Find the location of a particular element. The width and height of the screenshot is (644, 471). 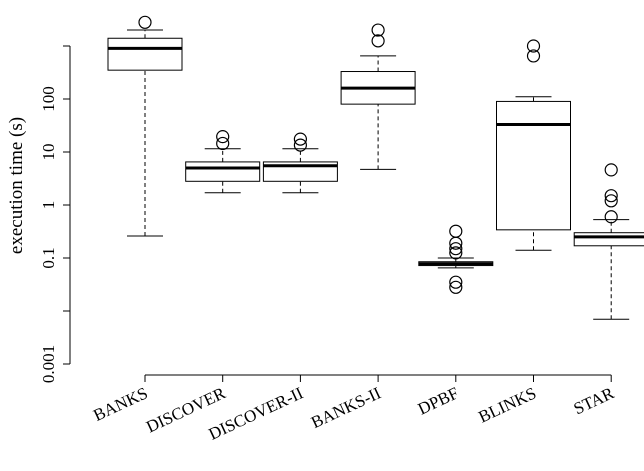

y-tick-label: 1 is located at coordinates (48, 205).